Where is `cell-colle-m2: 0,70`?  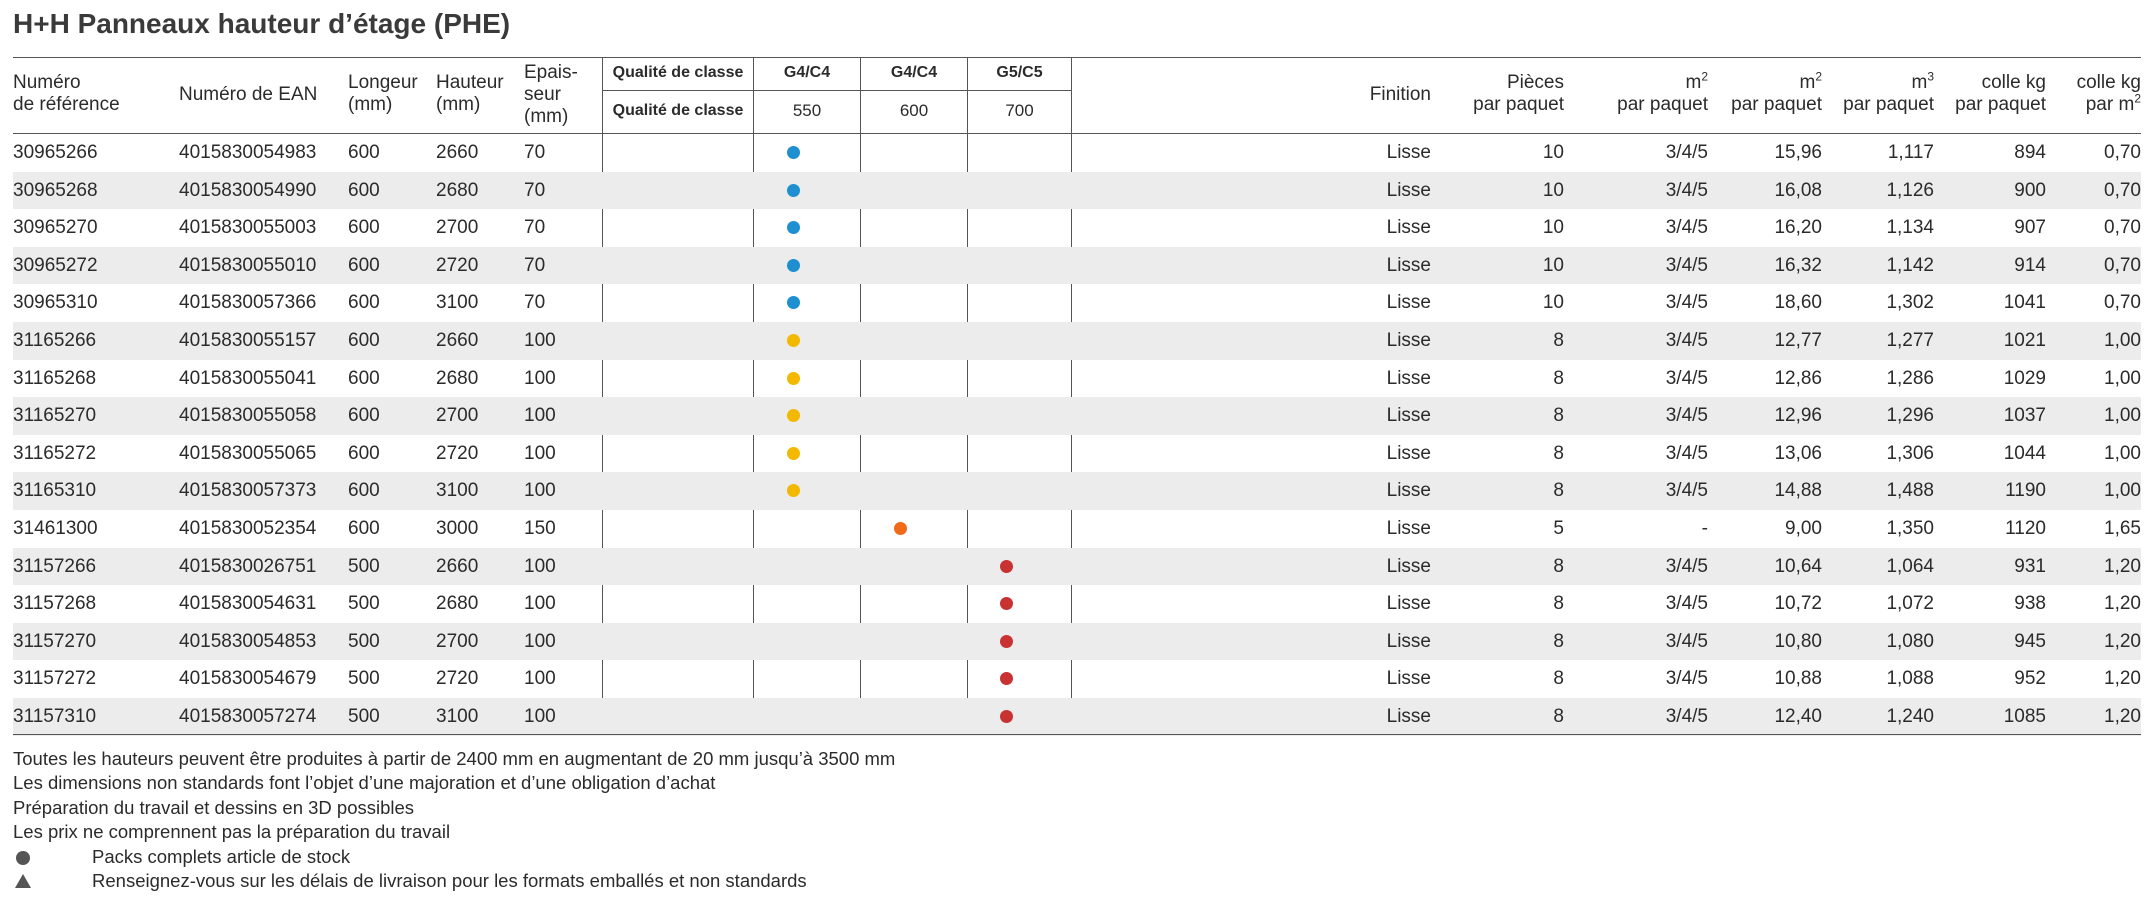 cell-colle-m2: 0,70 is located at coordinates (2122, 265).